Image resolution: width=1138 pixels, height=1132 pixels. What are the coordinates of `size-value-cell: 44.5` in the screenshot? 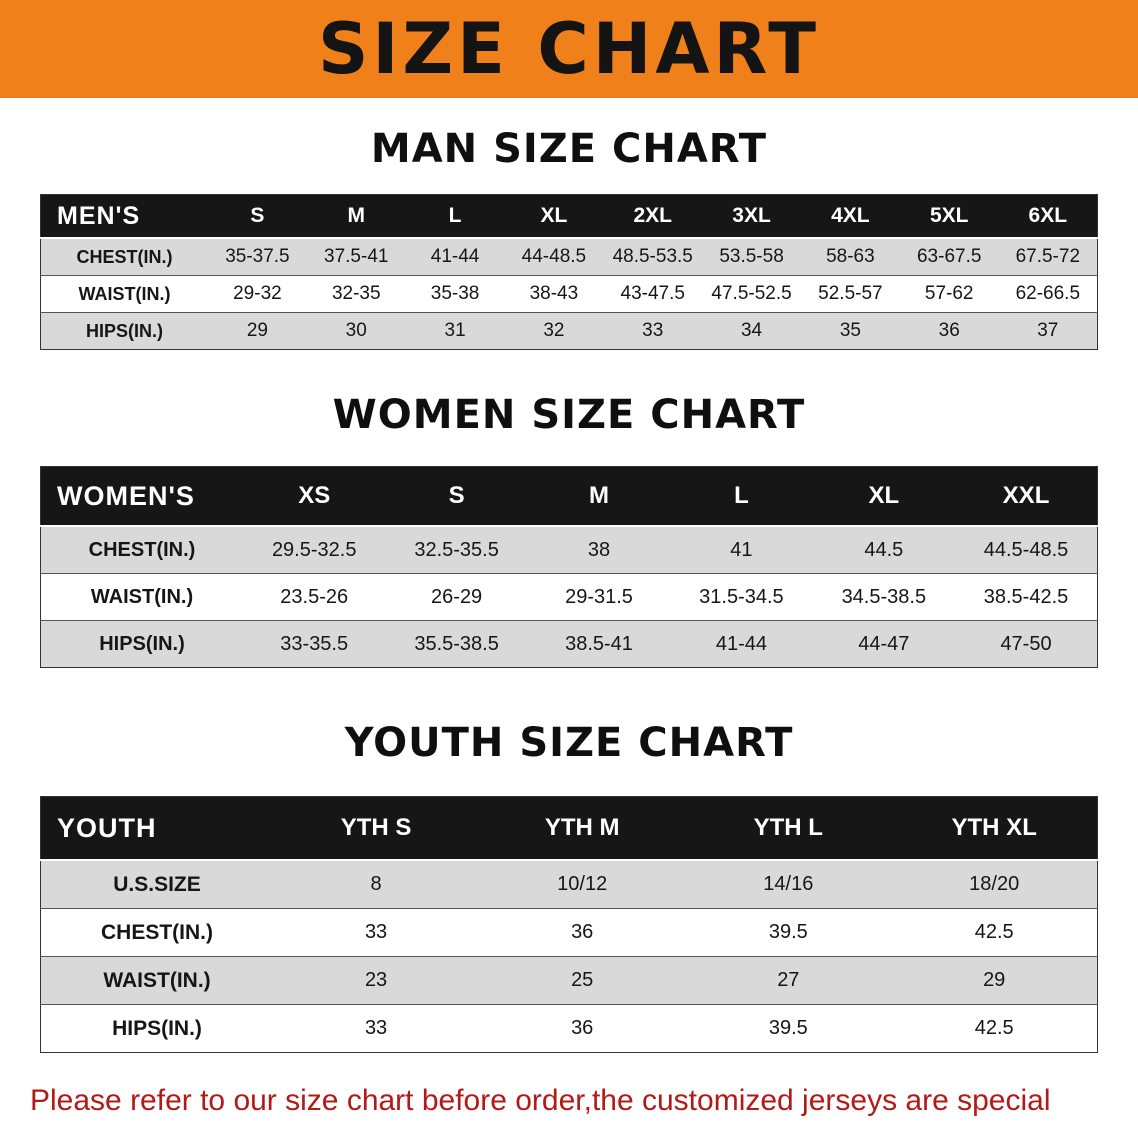 It's located at (884, 549).